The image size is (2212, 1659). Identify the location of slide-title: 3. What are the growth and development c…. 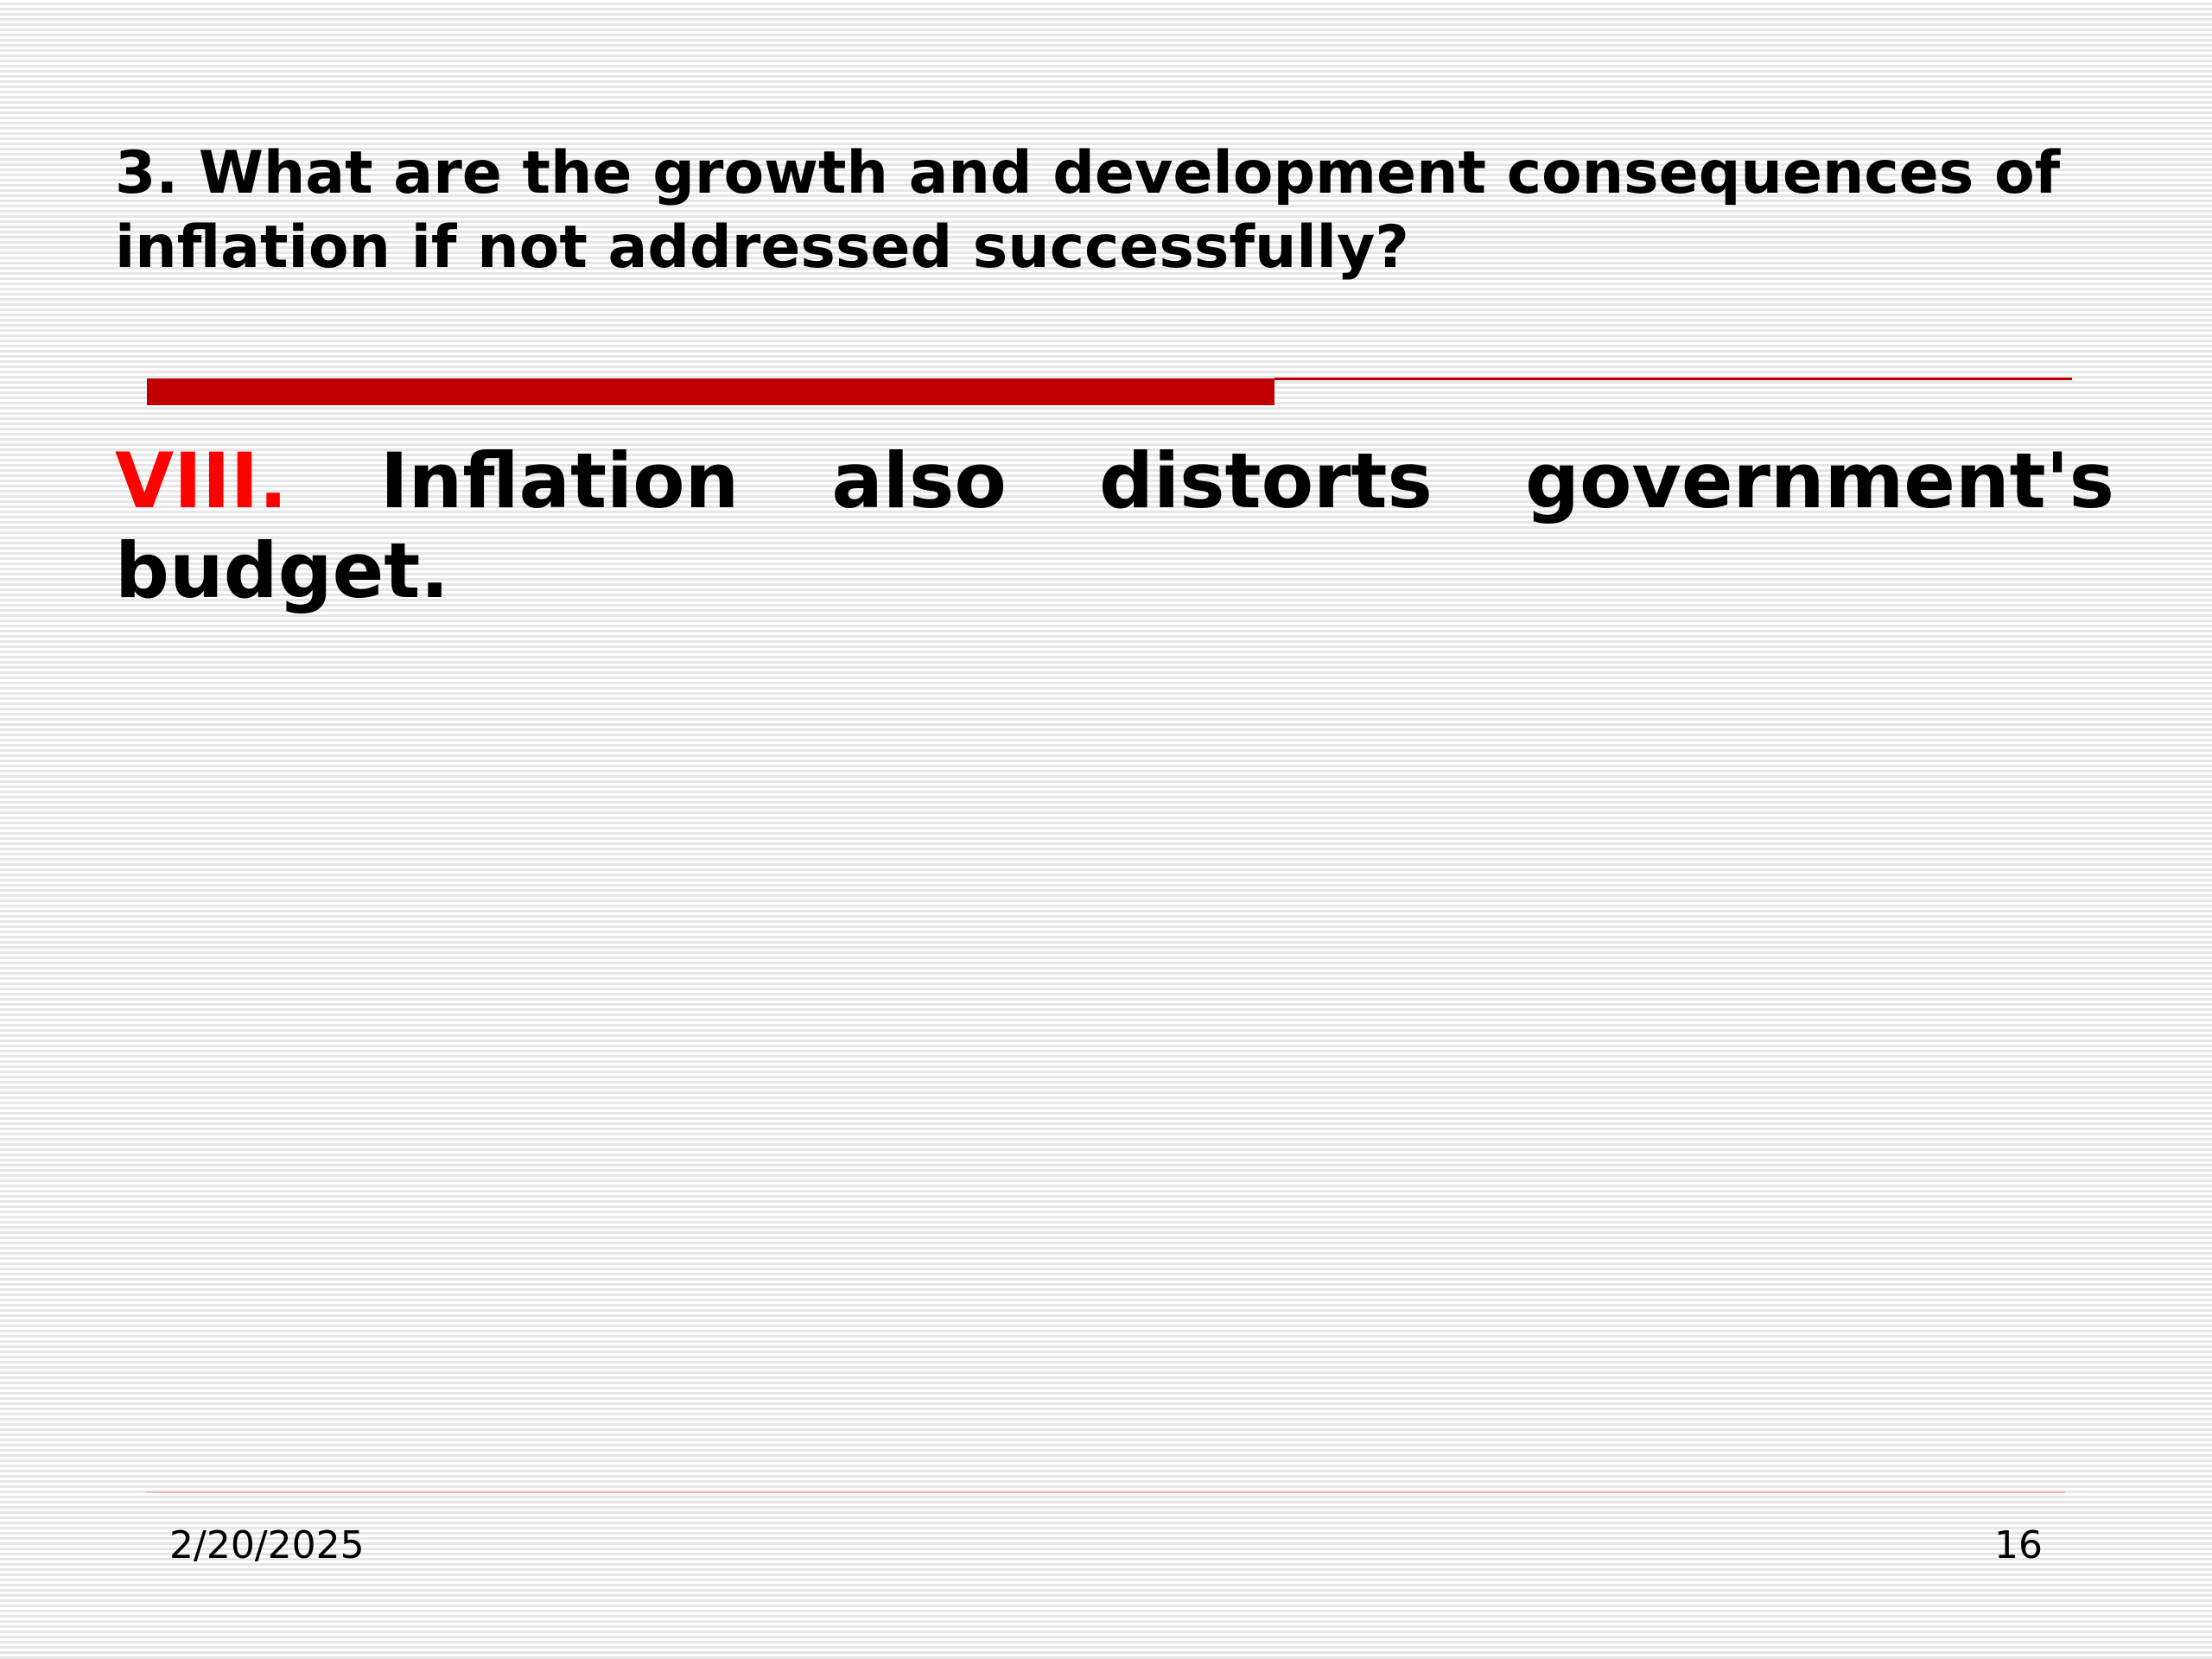
(1108, 210).